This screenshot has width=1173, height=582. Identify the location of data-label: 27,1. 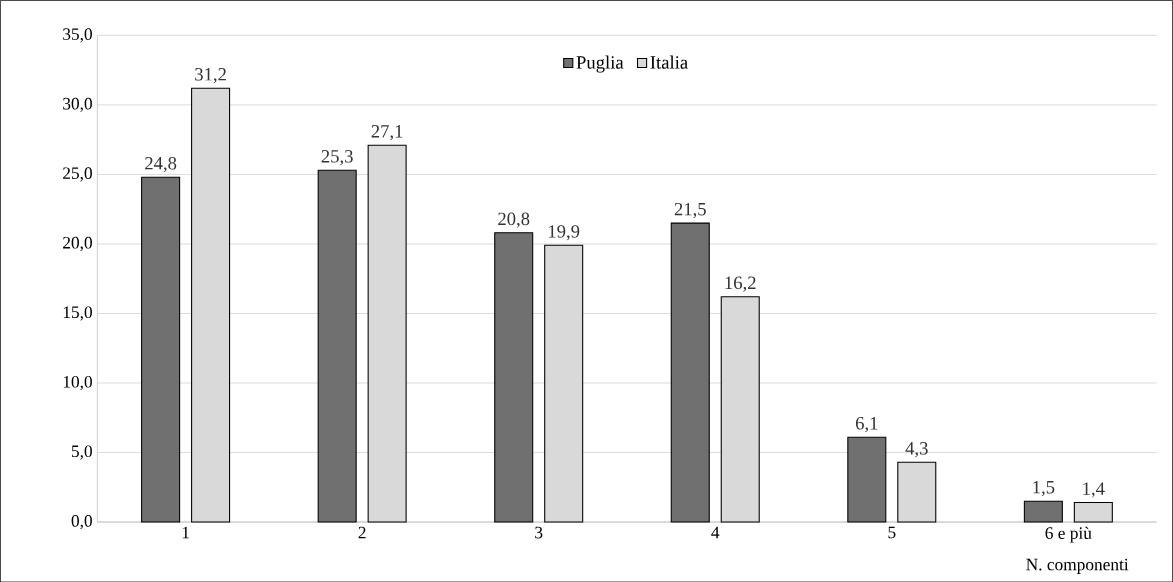
(387, 132).